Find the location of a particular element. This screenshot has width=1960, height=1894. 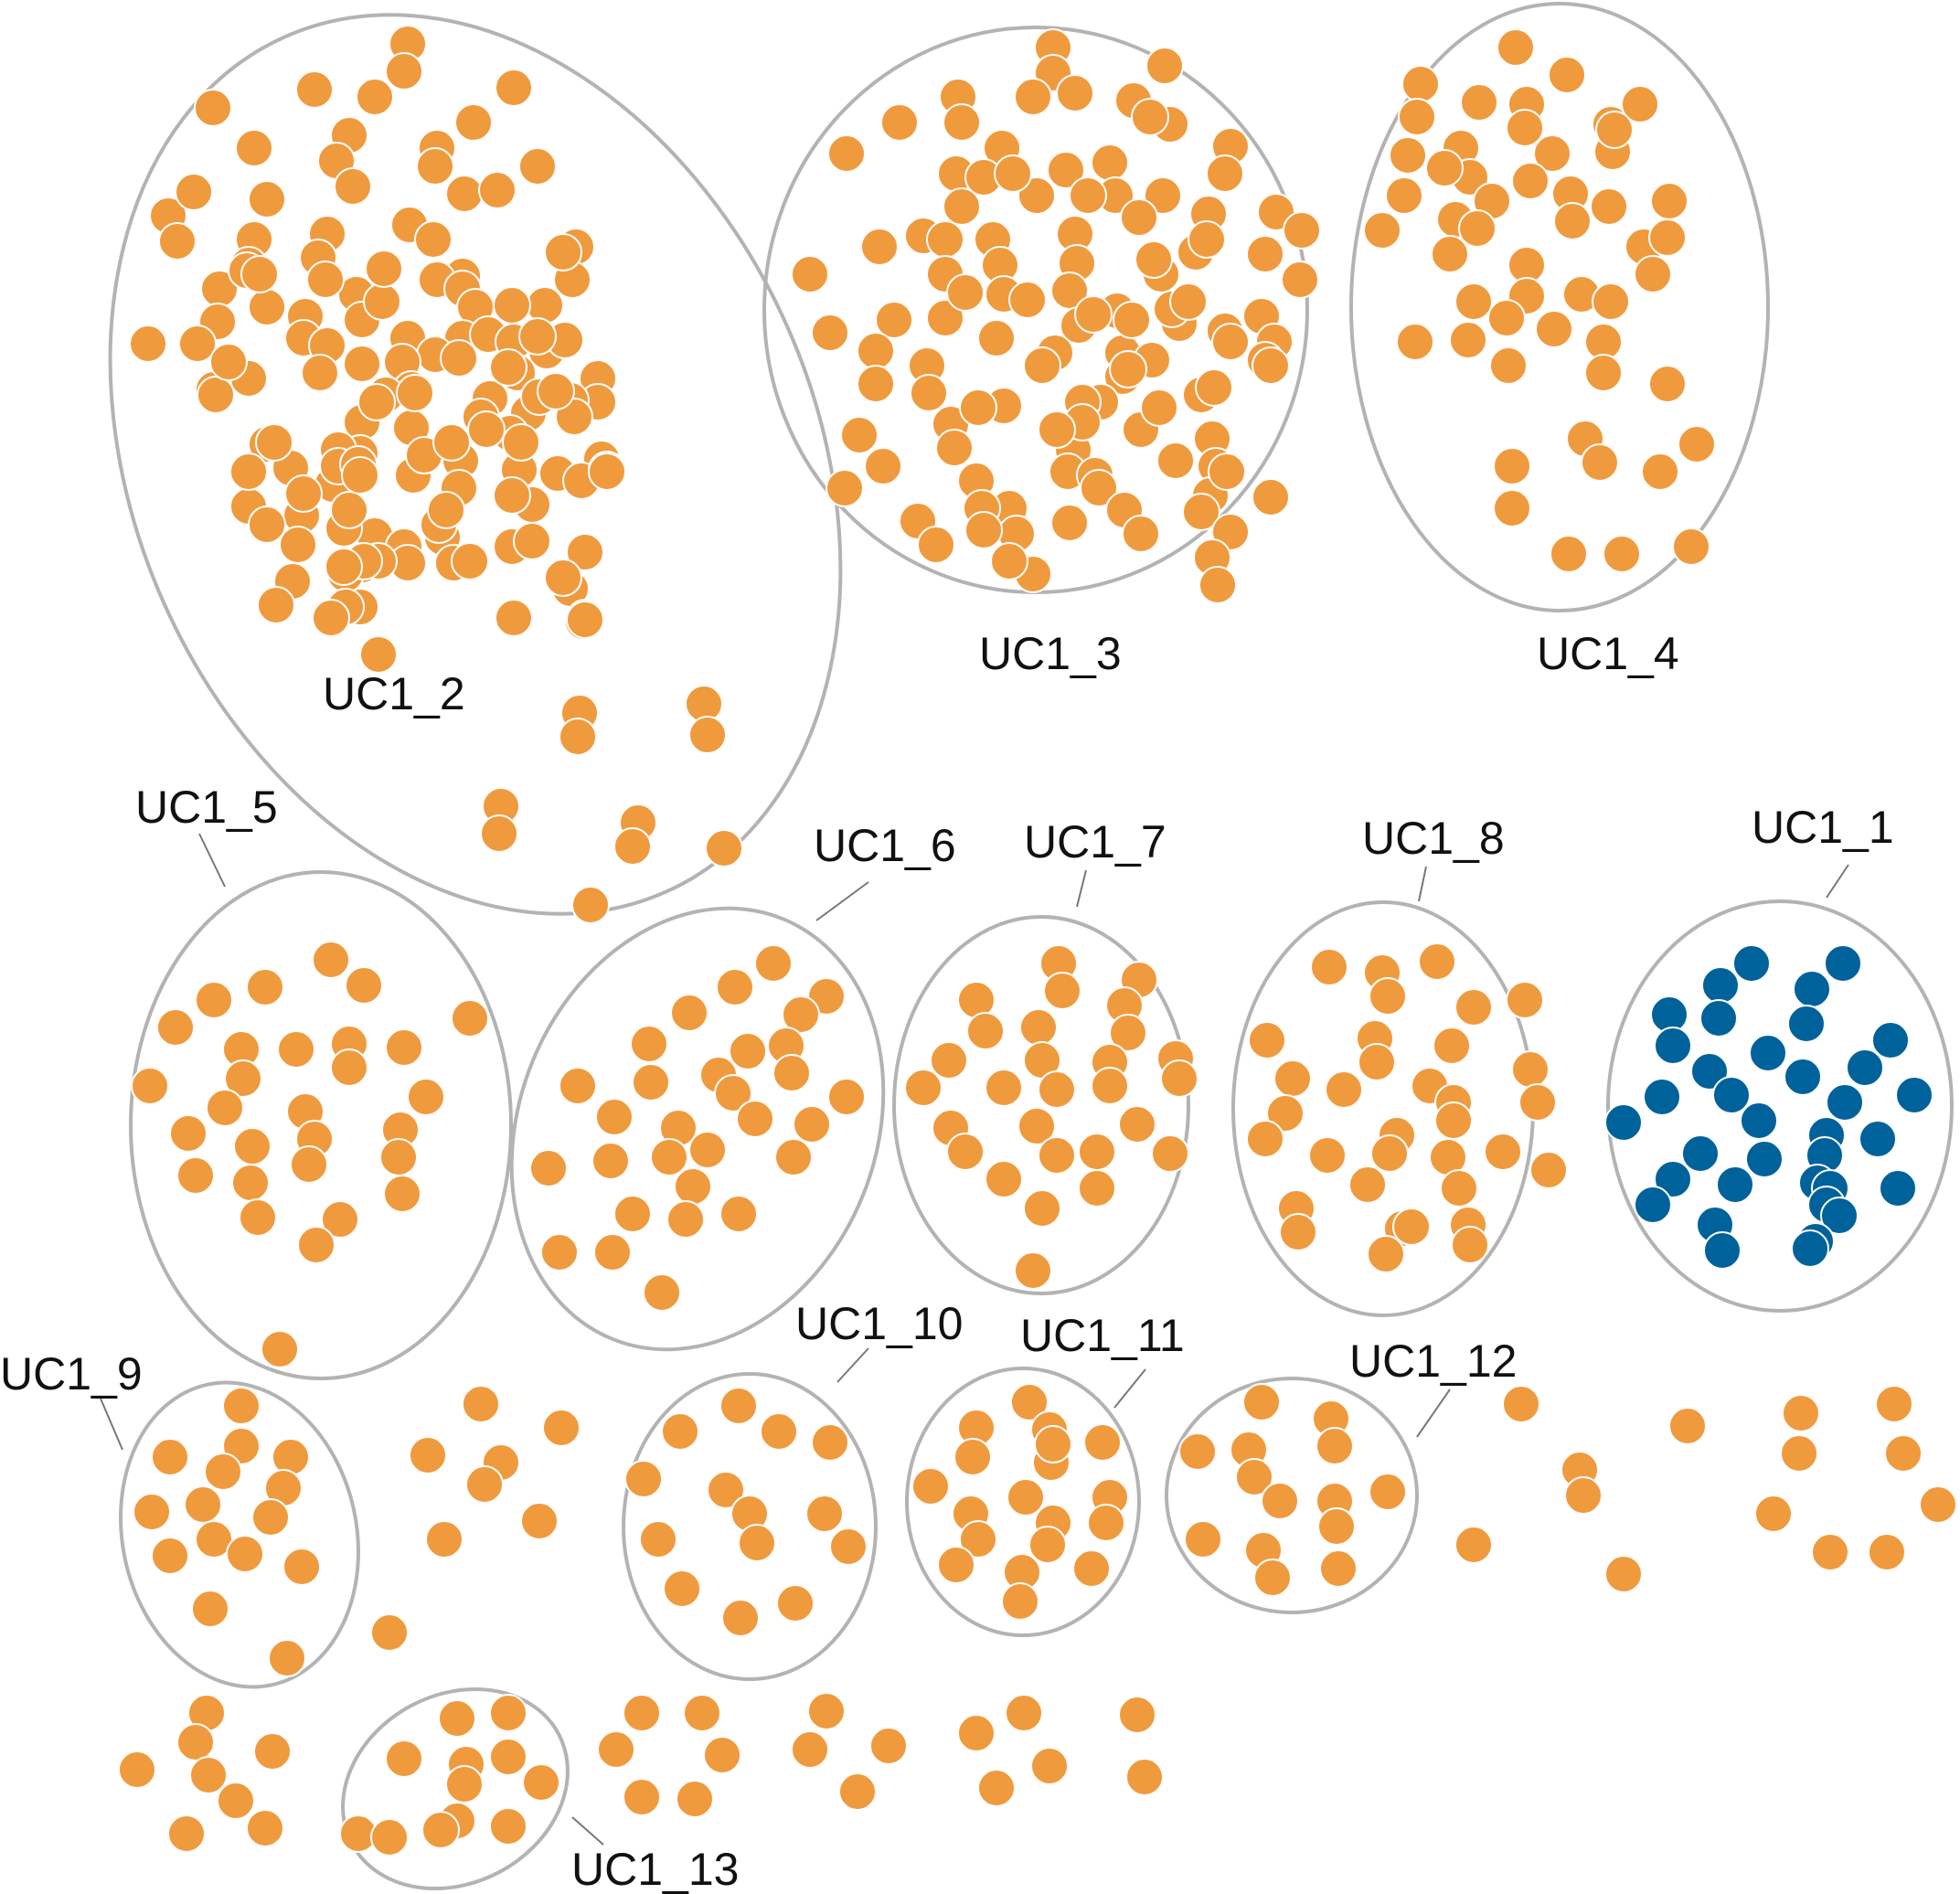

label-uc1-2: UC1_2 is located at coordinates (394, 693).